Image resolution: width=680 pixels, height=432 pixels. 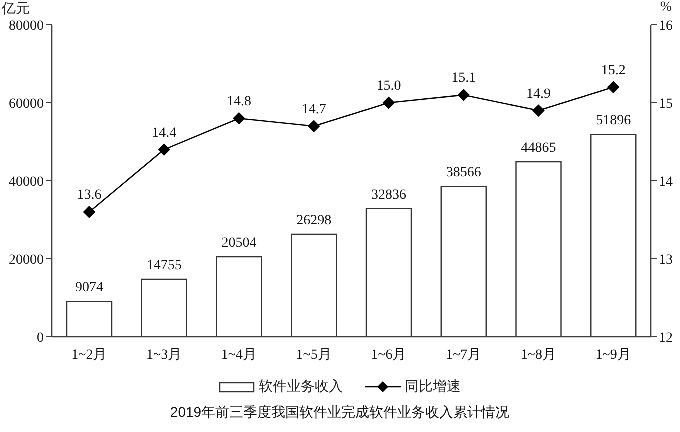 What do you see at coordinates (164, 133) in the screenshot?
I see `data-label: 14.4` at bounding box center [164, 133].